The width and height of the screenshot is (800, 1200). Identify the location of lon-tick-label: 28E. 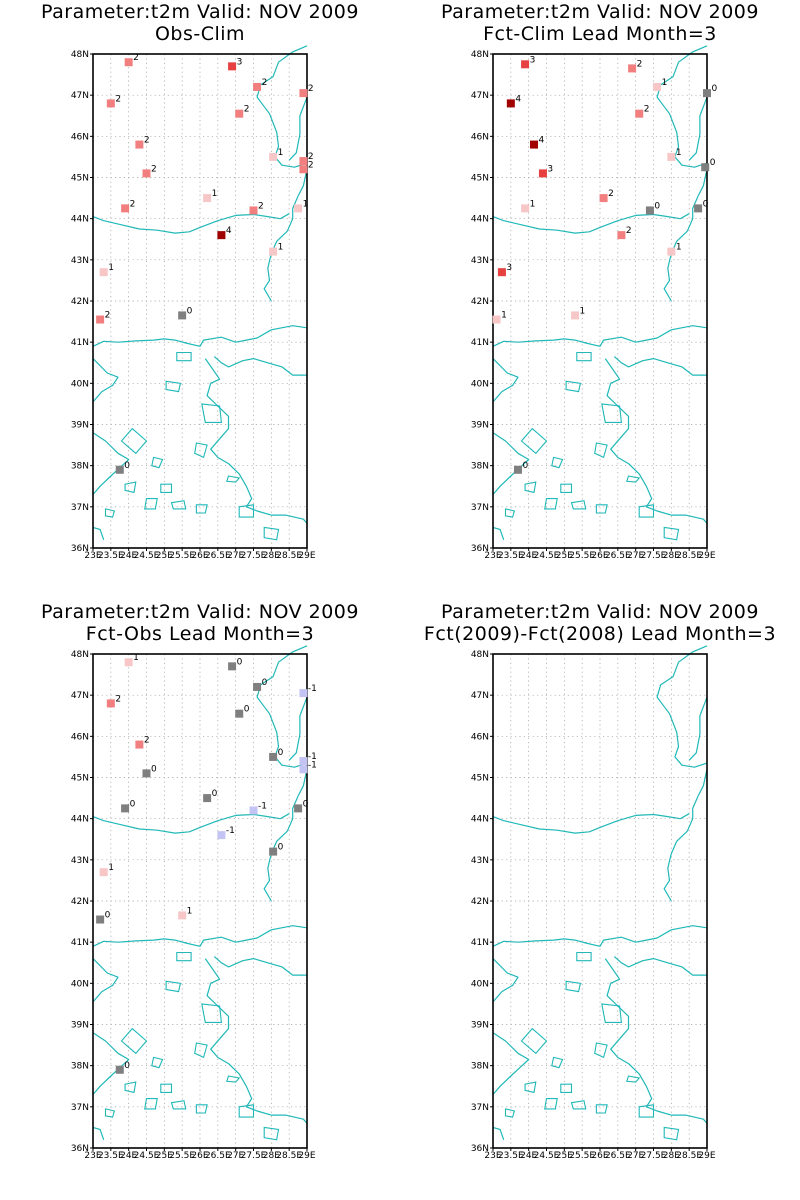
(271, 1156).